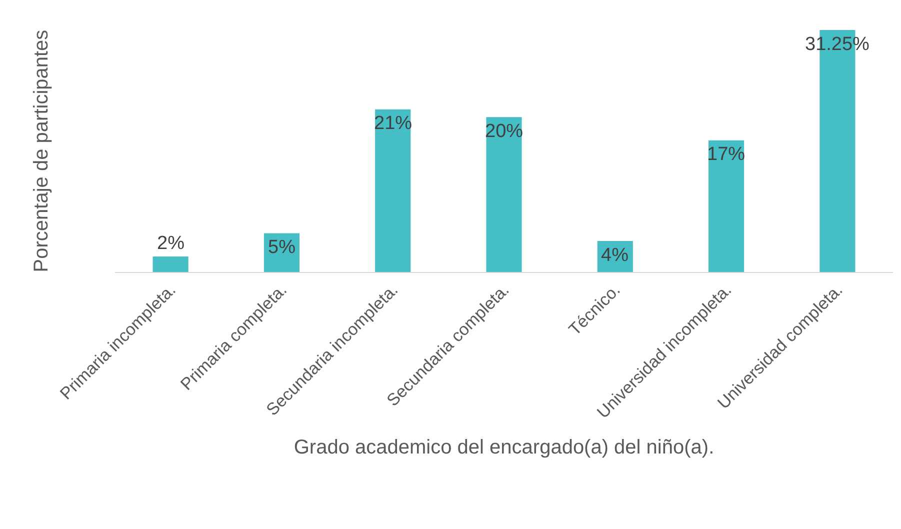 The image size is (901, 529). Describe the element at coordinates (615, 255) in the screenshot. I see `data-label: 4%` at that location.